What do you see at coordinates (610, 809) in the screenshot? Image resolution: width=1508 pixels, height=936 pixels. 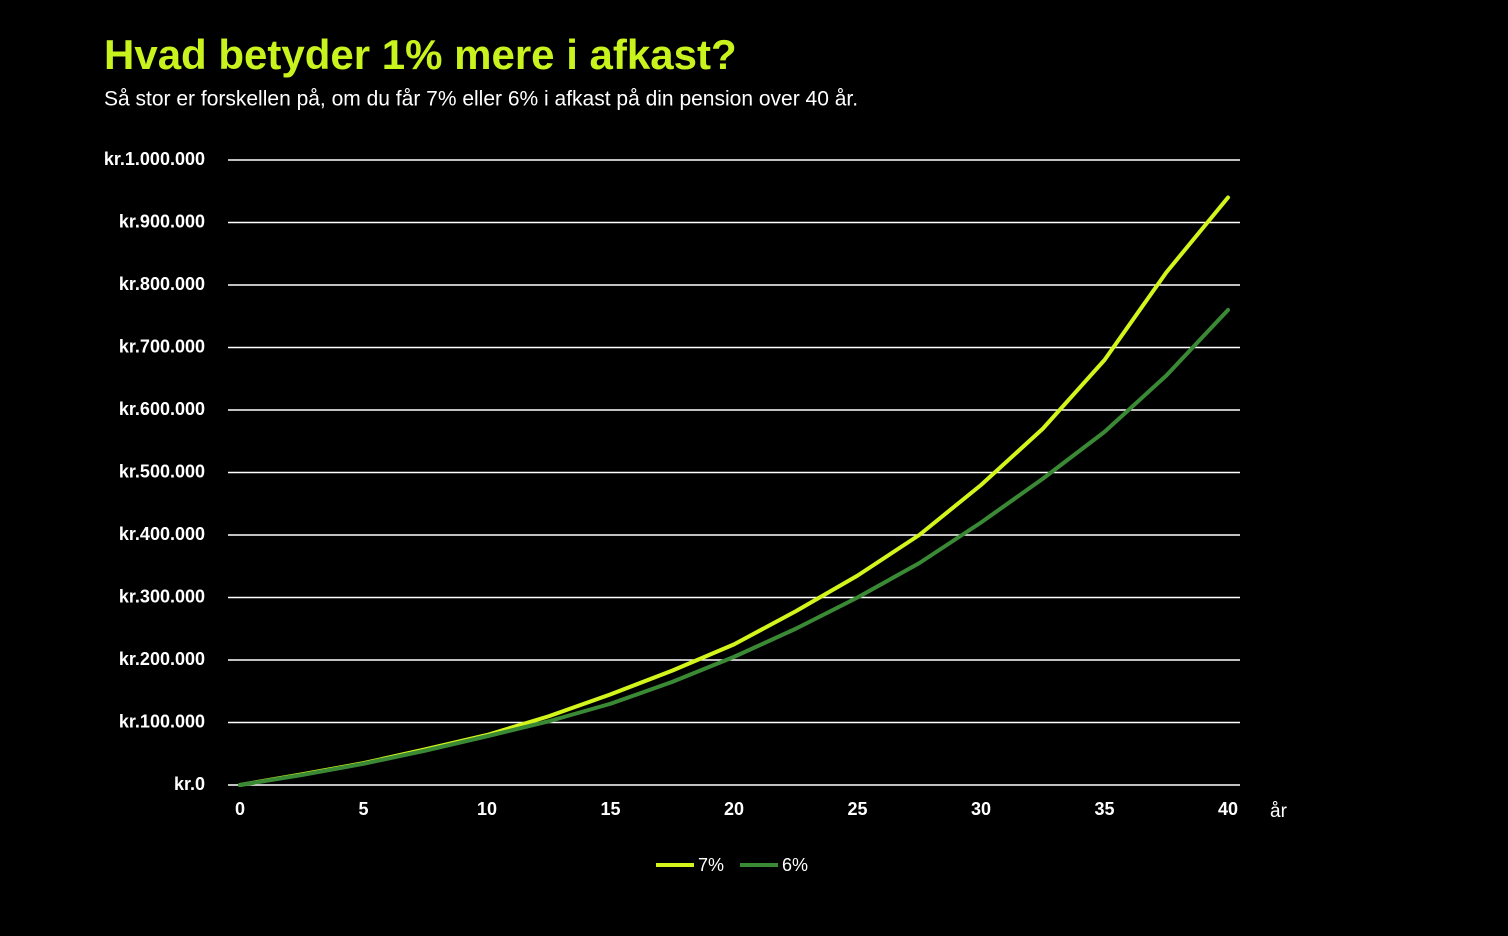 I see `x-tick-label: 15` at bounding box center [610, 809].